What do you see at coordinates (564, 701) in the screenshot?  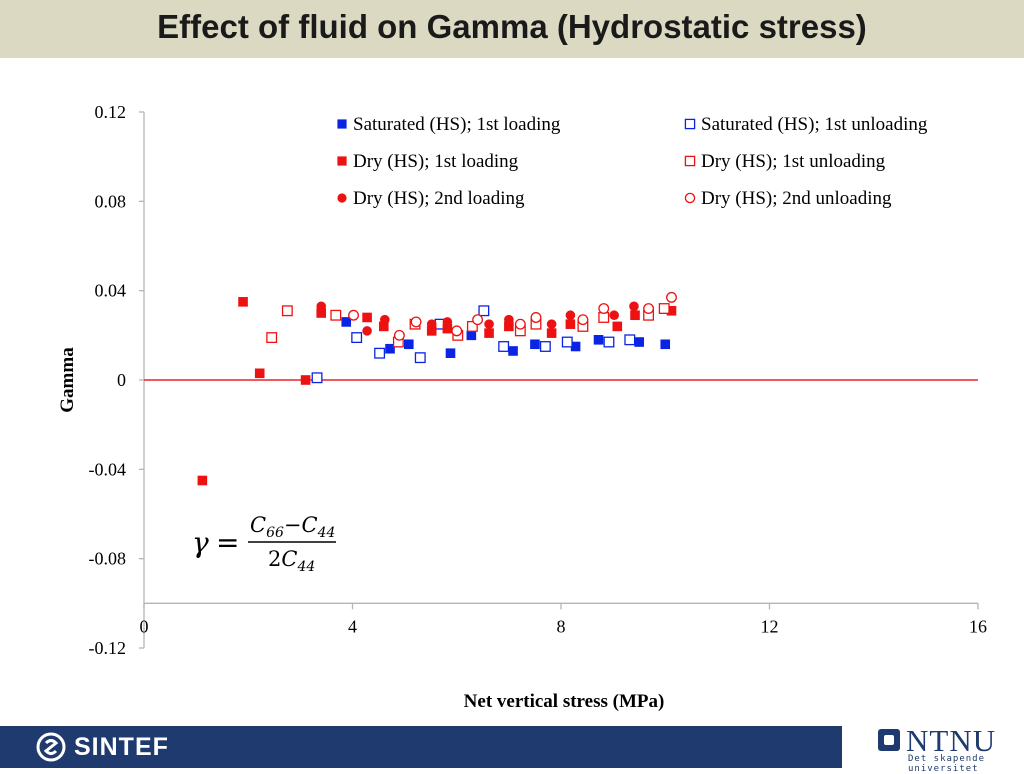 I see `x-axis-title: Net vertical stress (MPa)` at bounding box center [564, 701].